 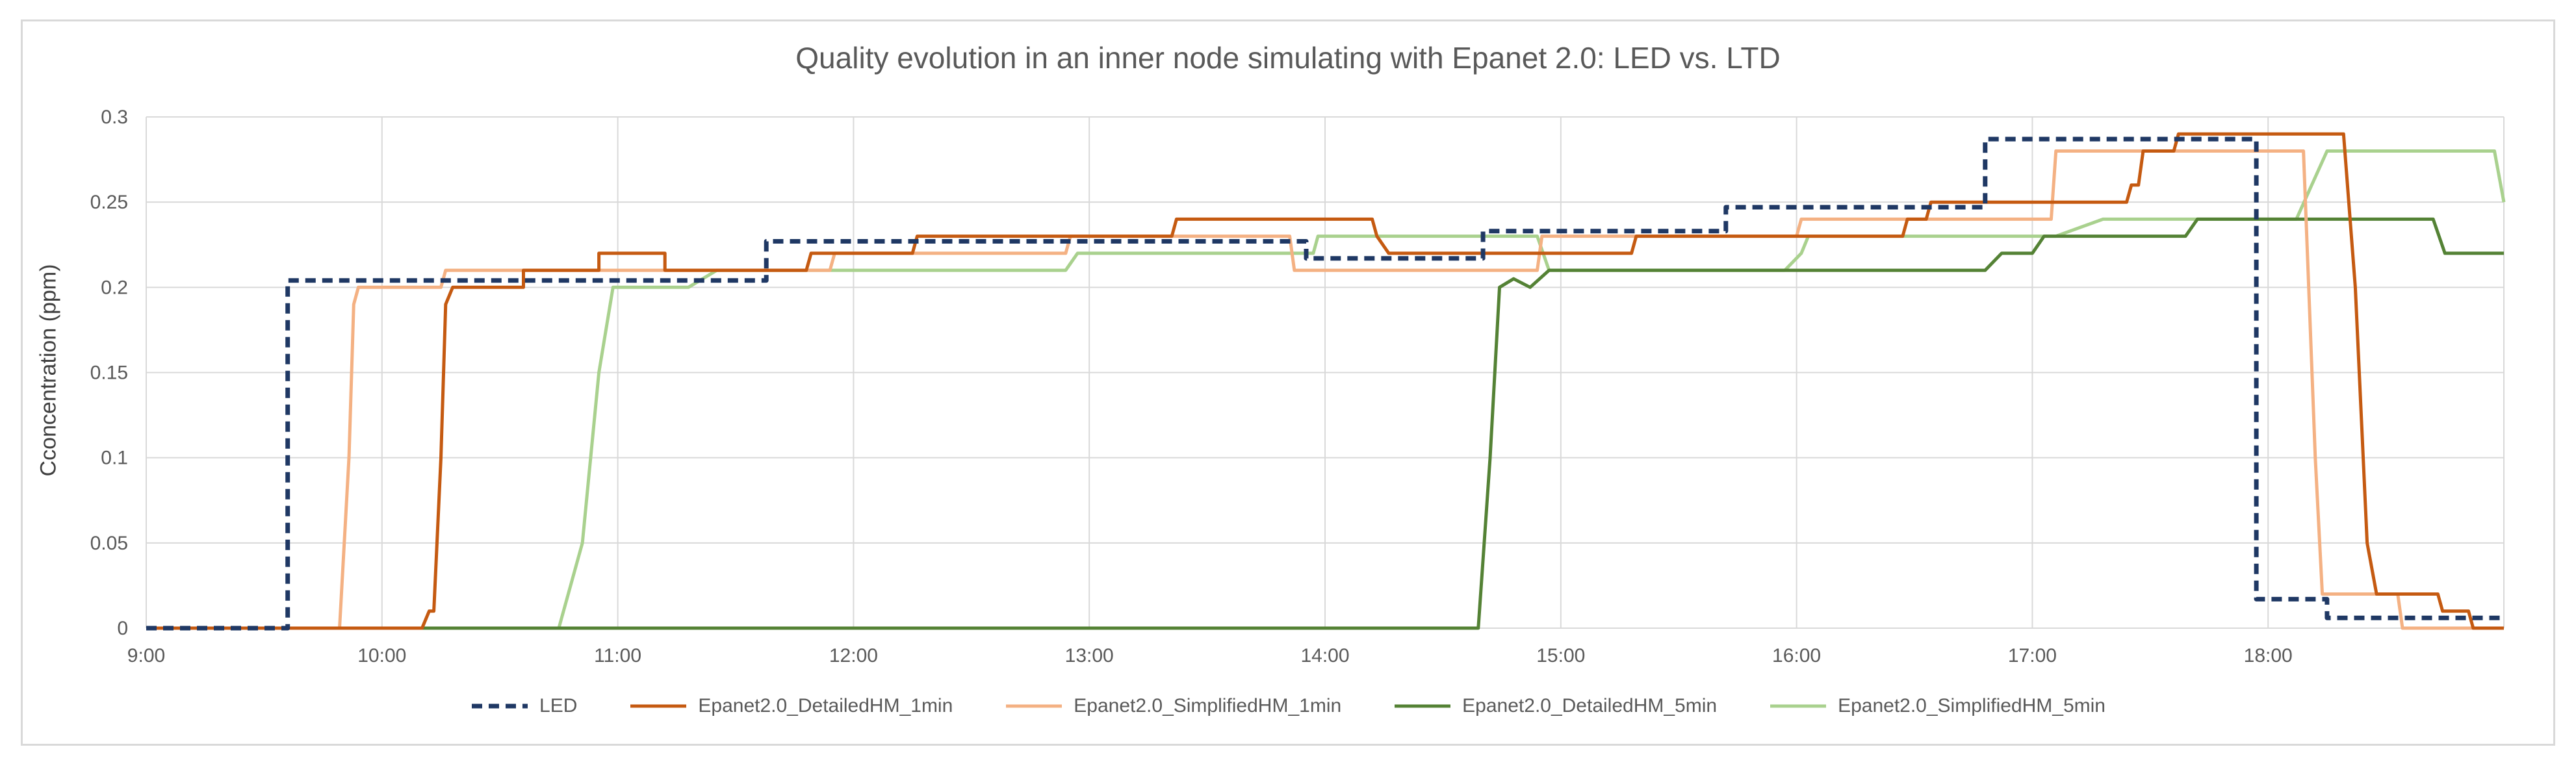 I want to click on x-tick-label: 17:00, so click(x=2033, y=656).